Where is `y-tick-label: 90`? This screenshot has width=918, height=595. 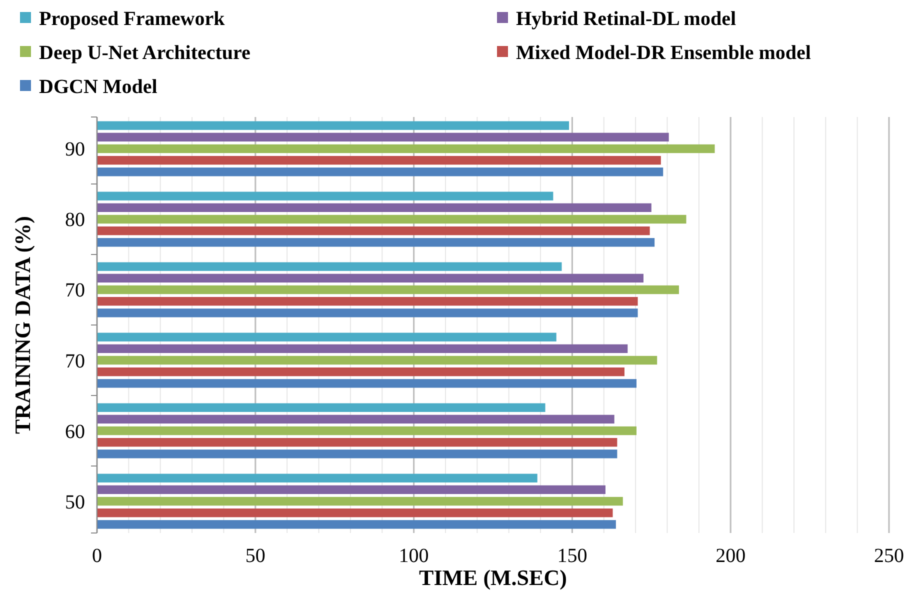
y-tick-label: 90 is located at coordinates (75, 149).